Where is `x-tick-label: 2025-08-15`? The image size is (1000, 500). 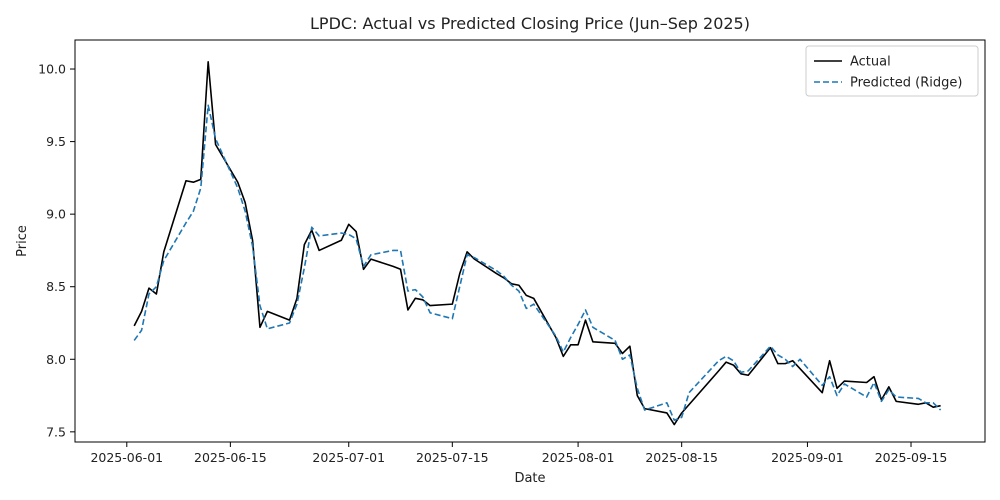 x-tick-label: 2025-08-15 is located at coordinates (681, 457).